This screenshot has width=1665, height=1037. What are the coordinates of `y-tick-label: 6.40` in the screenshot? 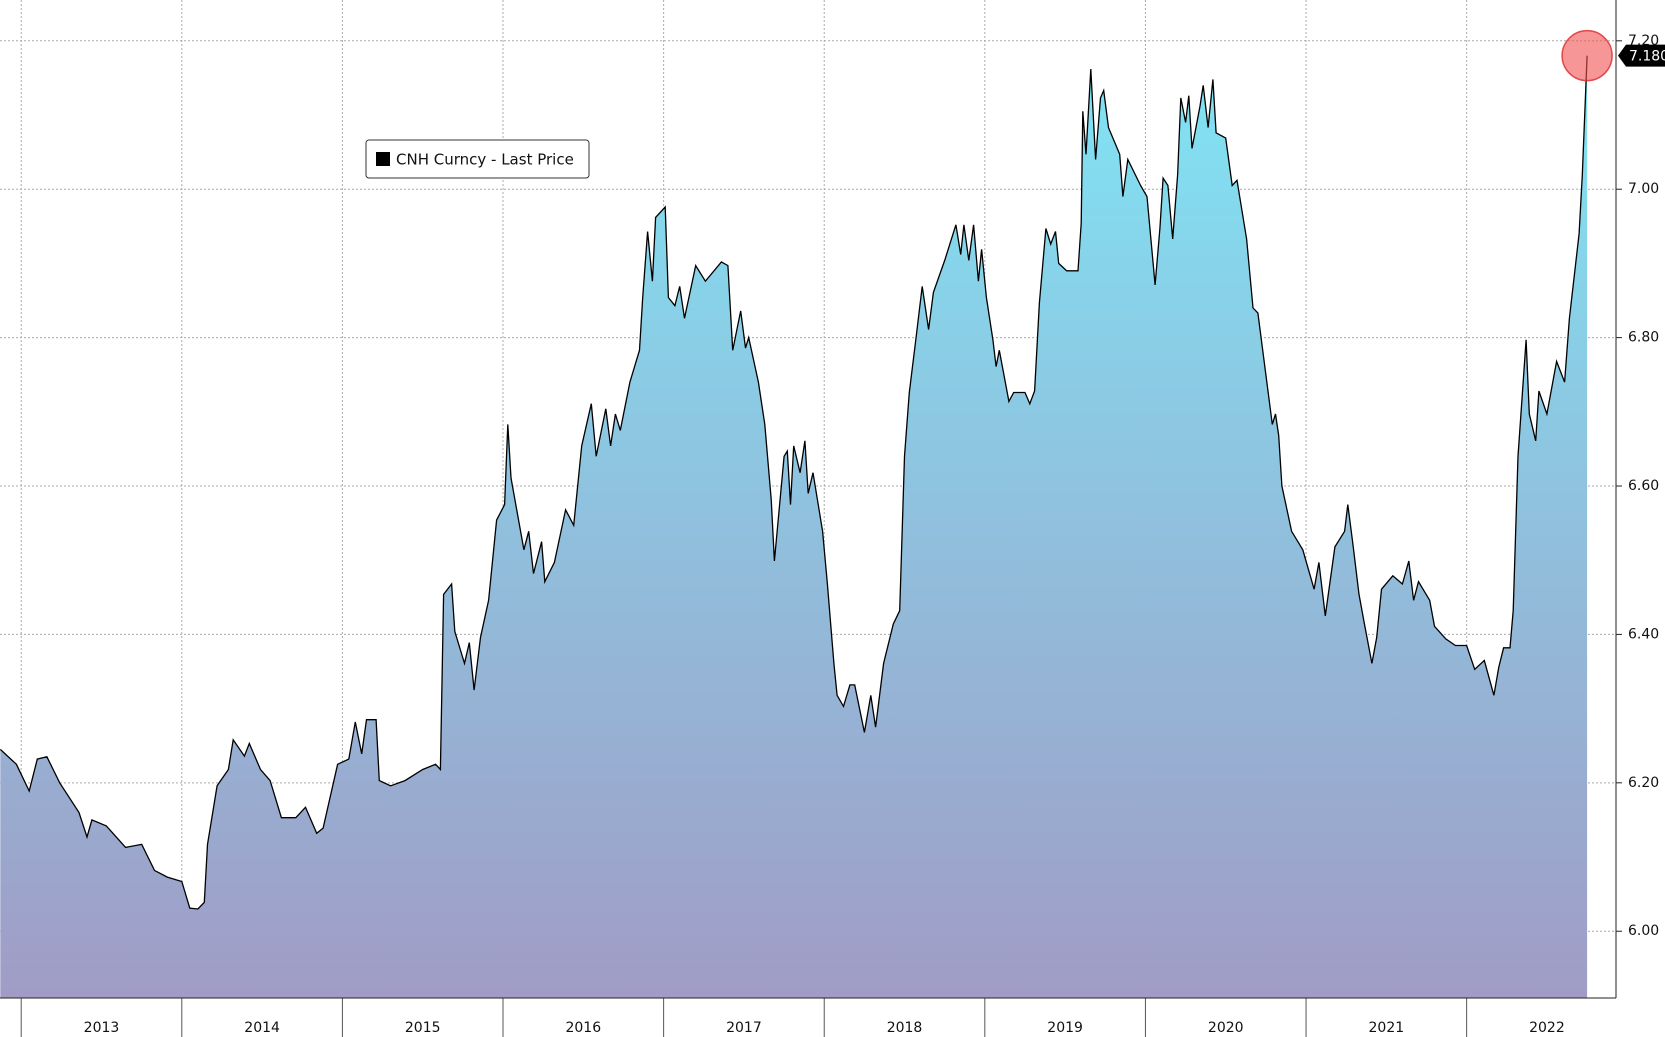 It's located at (1643, 634).